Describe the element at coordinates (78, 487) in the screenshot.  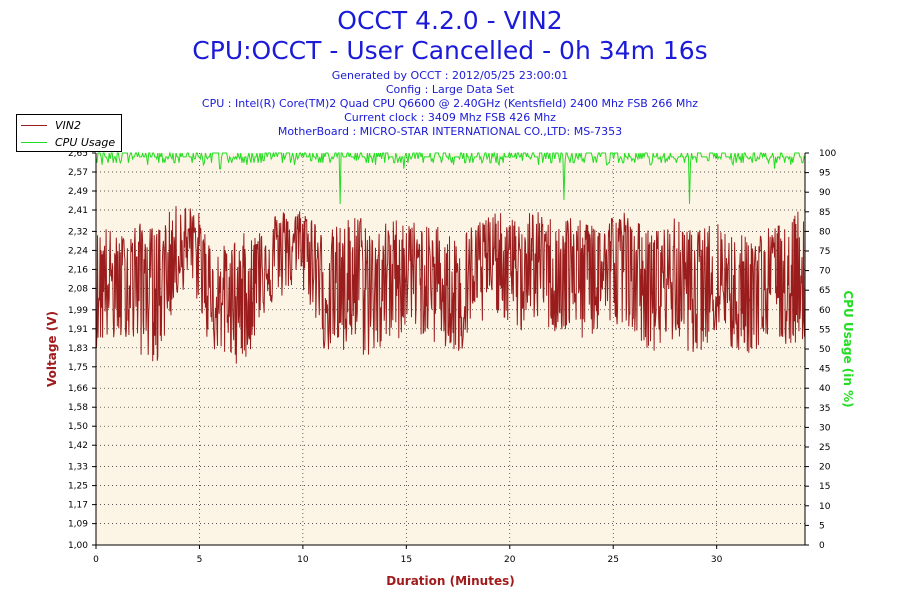
I see `y-tick-label: 1,25` at that location.